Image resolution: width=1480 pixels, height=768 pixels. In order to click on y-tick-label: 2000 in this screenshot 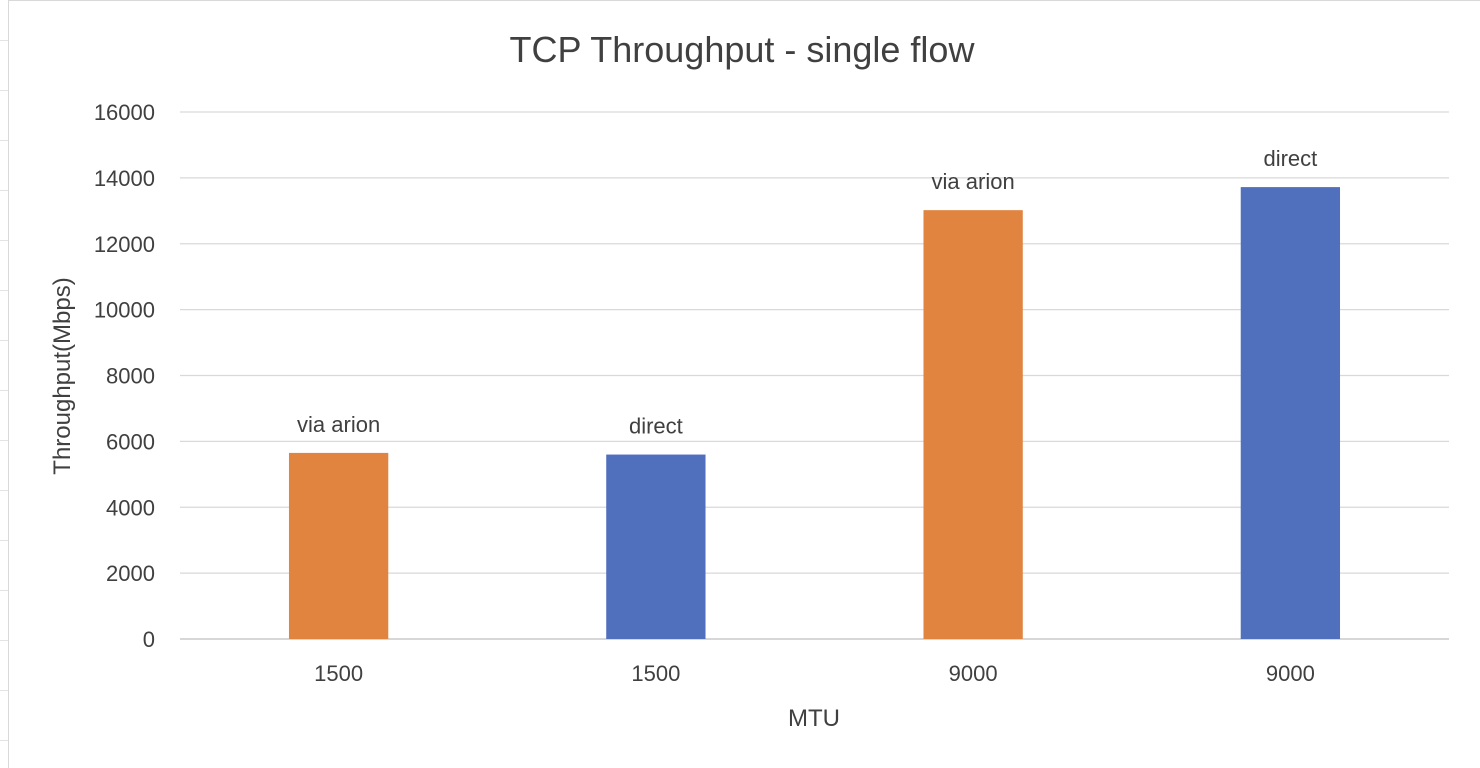, I will do `click(130, 573)`.